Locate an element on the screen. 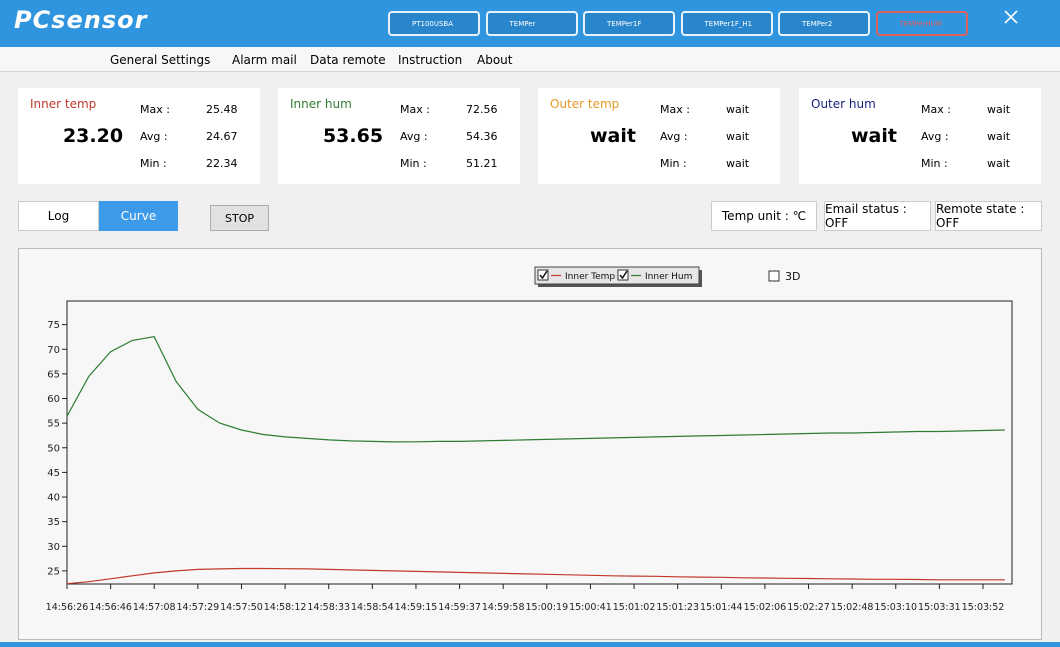 This screenshot has width=1060, height=647. device-tab: TEMPer1F_H1 is located at coordinates (726, 23).